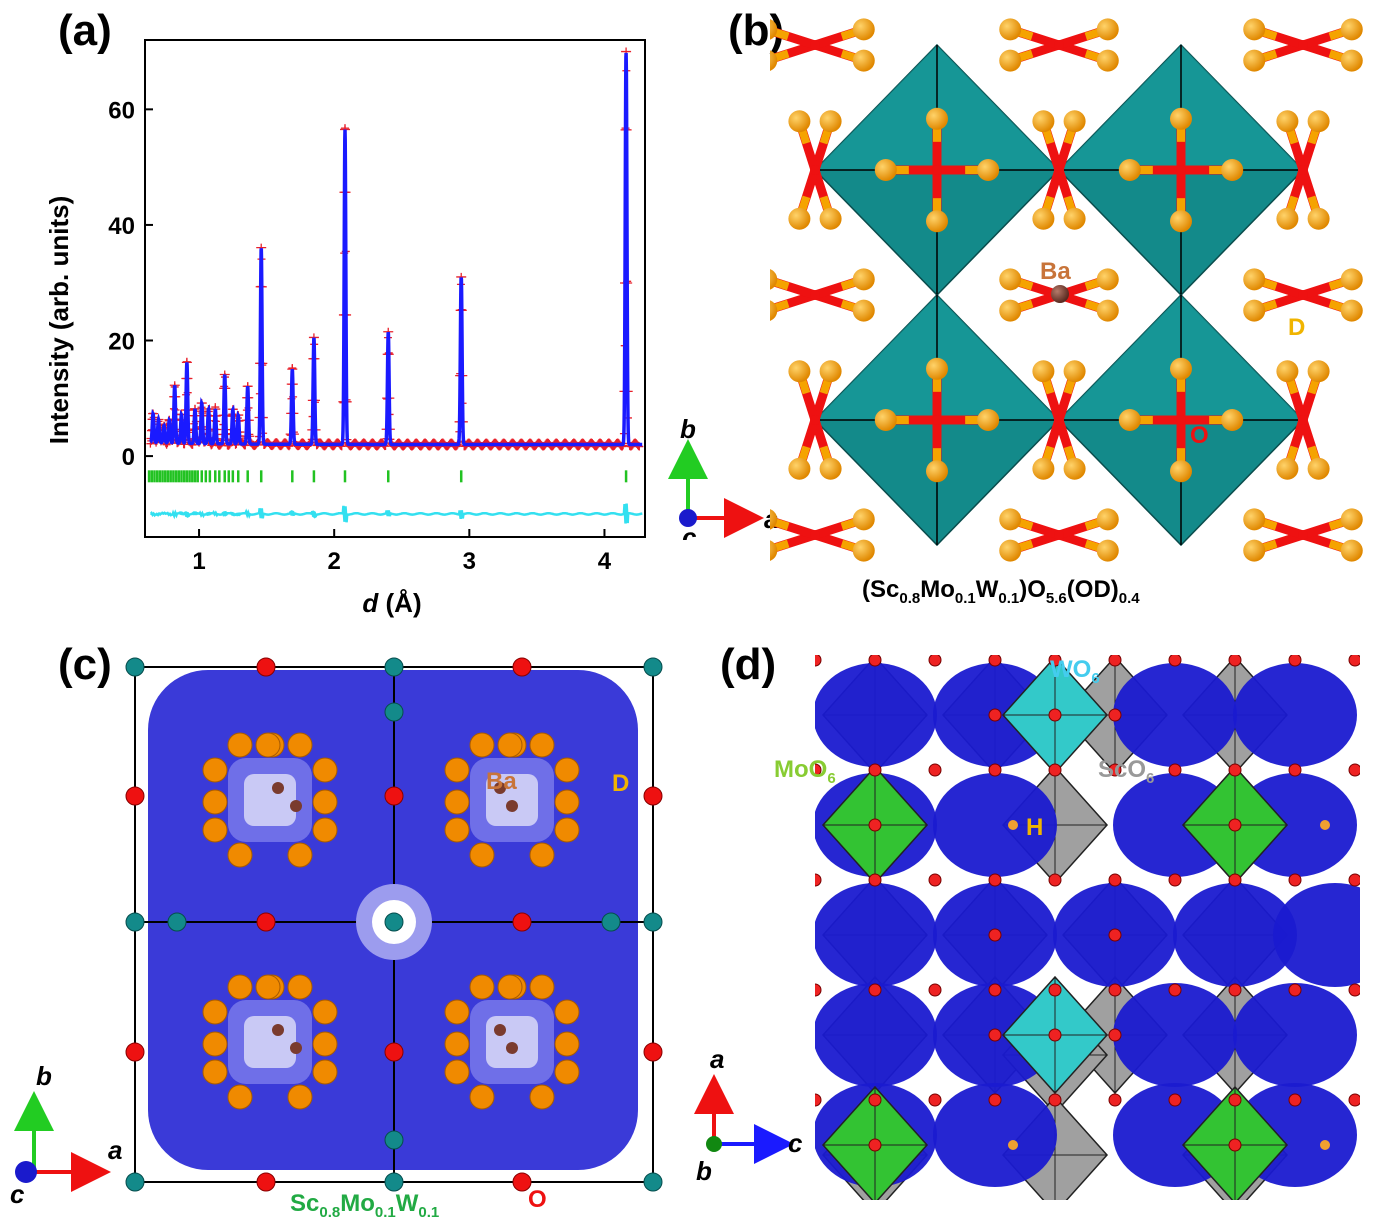  What do you see at coordinates (121, 110) in the screenshot?
I see `y-tick-label: 60` at bounding box center [121, 110].